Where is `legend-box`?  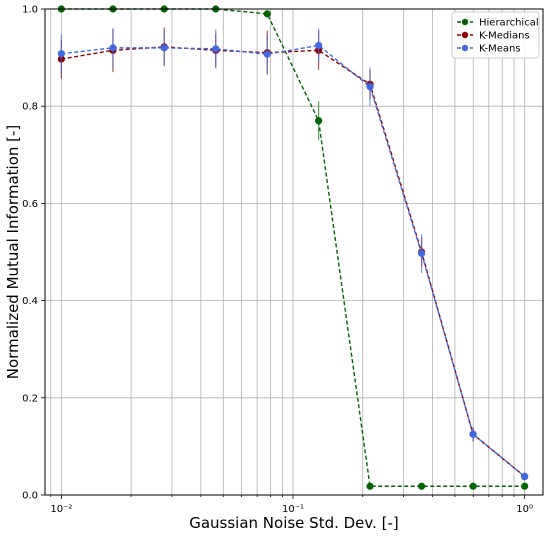
legend-box is located at coordinates (495, 35).